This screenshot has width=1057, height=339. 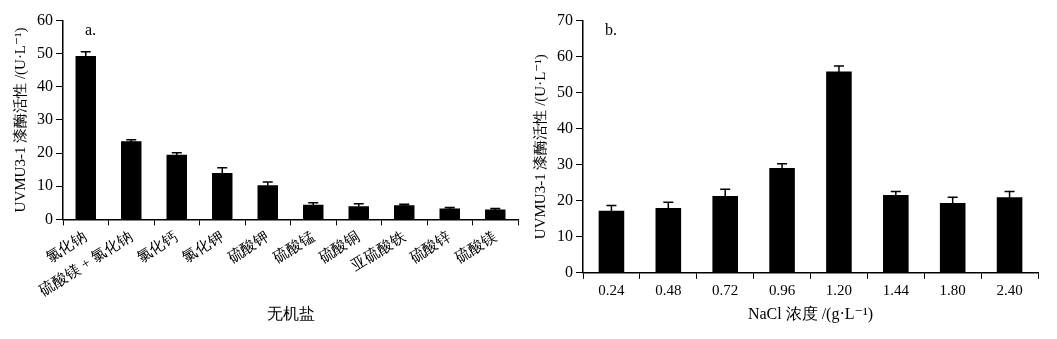 What do you see at coordinates (725, 289) in the screenshot?
I see `x-tick-label: 0.72` at bounding box center [725, 289].